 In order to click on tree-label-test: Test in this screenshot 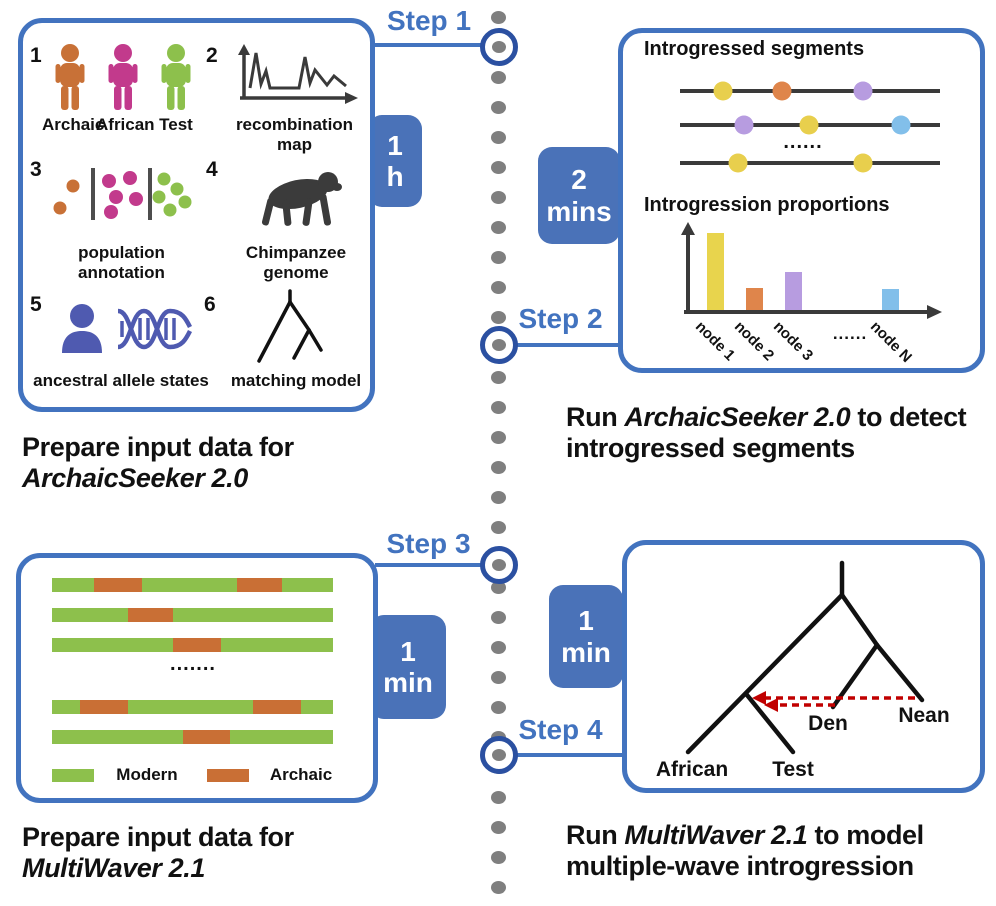, I will do `click(793, 769)`.